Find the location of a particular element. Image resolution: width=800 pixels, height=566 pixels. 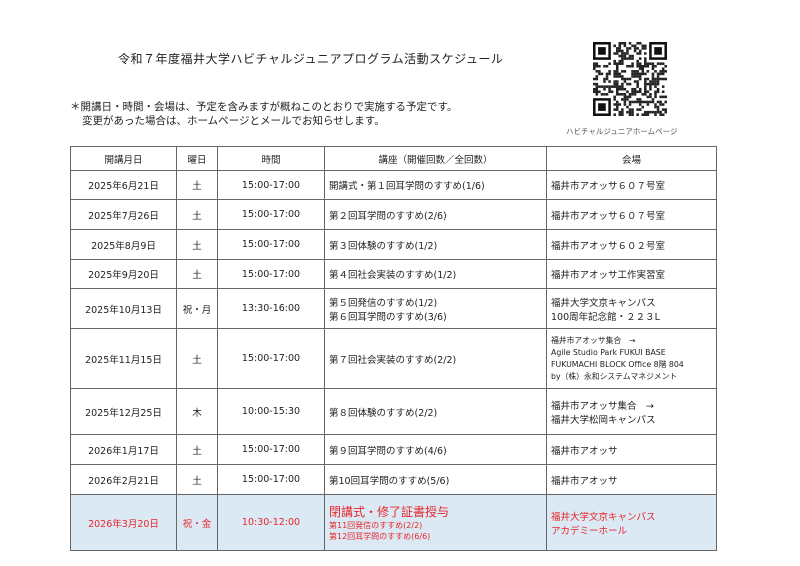

course-line: 第11回発信のすすめ(2/2) is located at coordinates (376, 525).